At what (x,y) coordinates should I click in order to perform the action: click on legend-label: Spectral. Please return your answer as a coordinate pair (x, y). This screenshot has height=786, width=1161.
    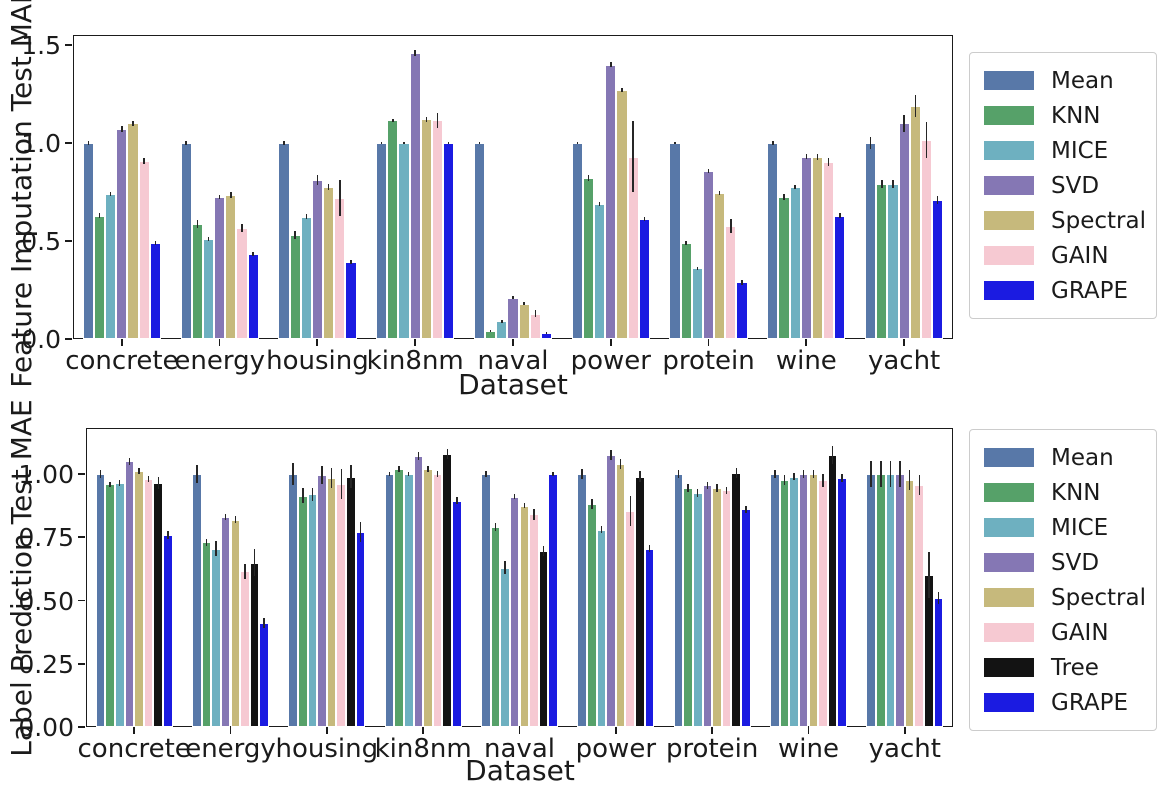
    Looking at the image, I should click on (1098, 597).